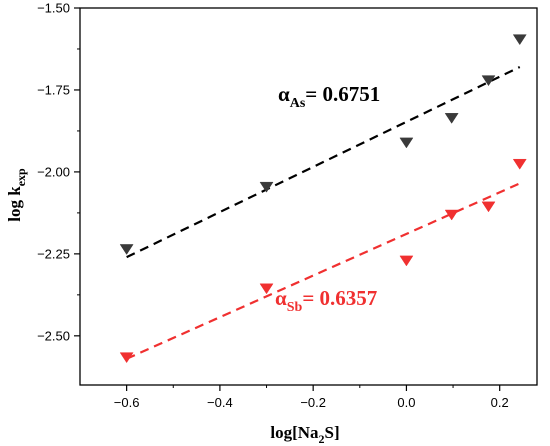 This screenshot has width=550, height=446. I want to click on x-axis-title: log[Na2S], so click(304, 434).